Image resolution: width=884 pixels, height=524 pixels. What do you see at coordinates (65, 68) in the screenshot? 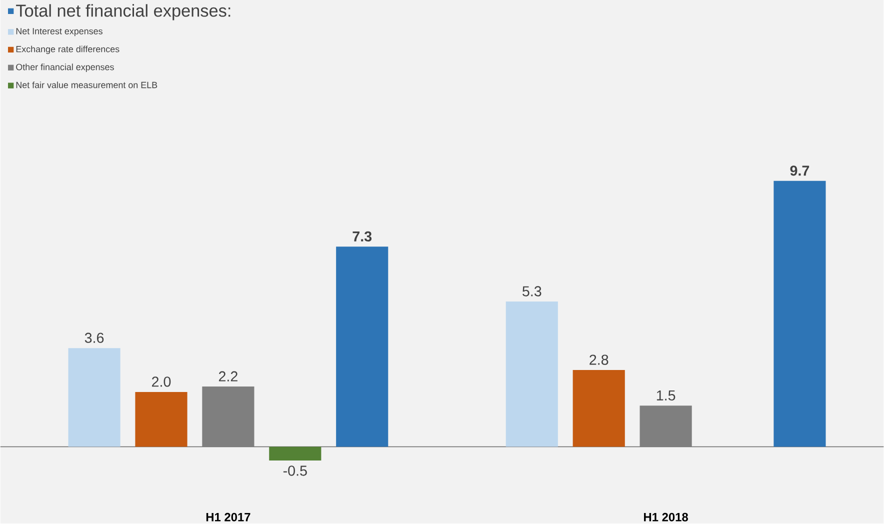
I see `legend-label: Other financial expenses` at bounding box center [65, 68].